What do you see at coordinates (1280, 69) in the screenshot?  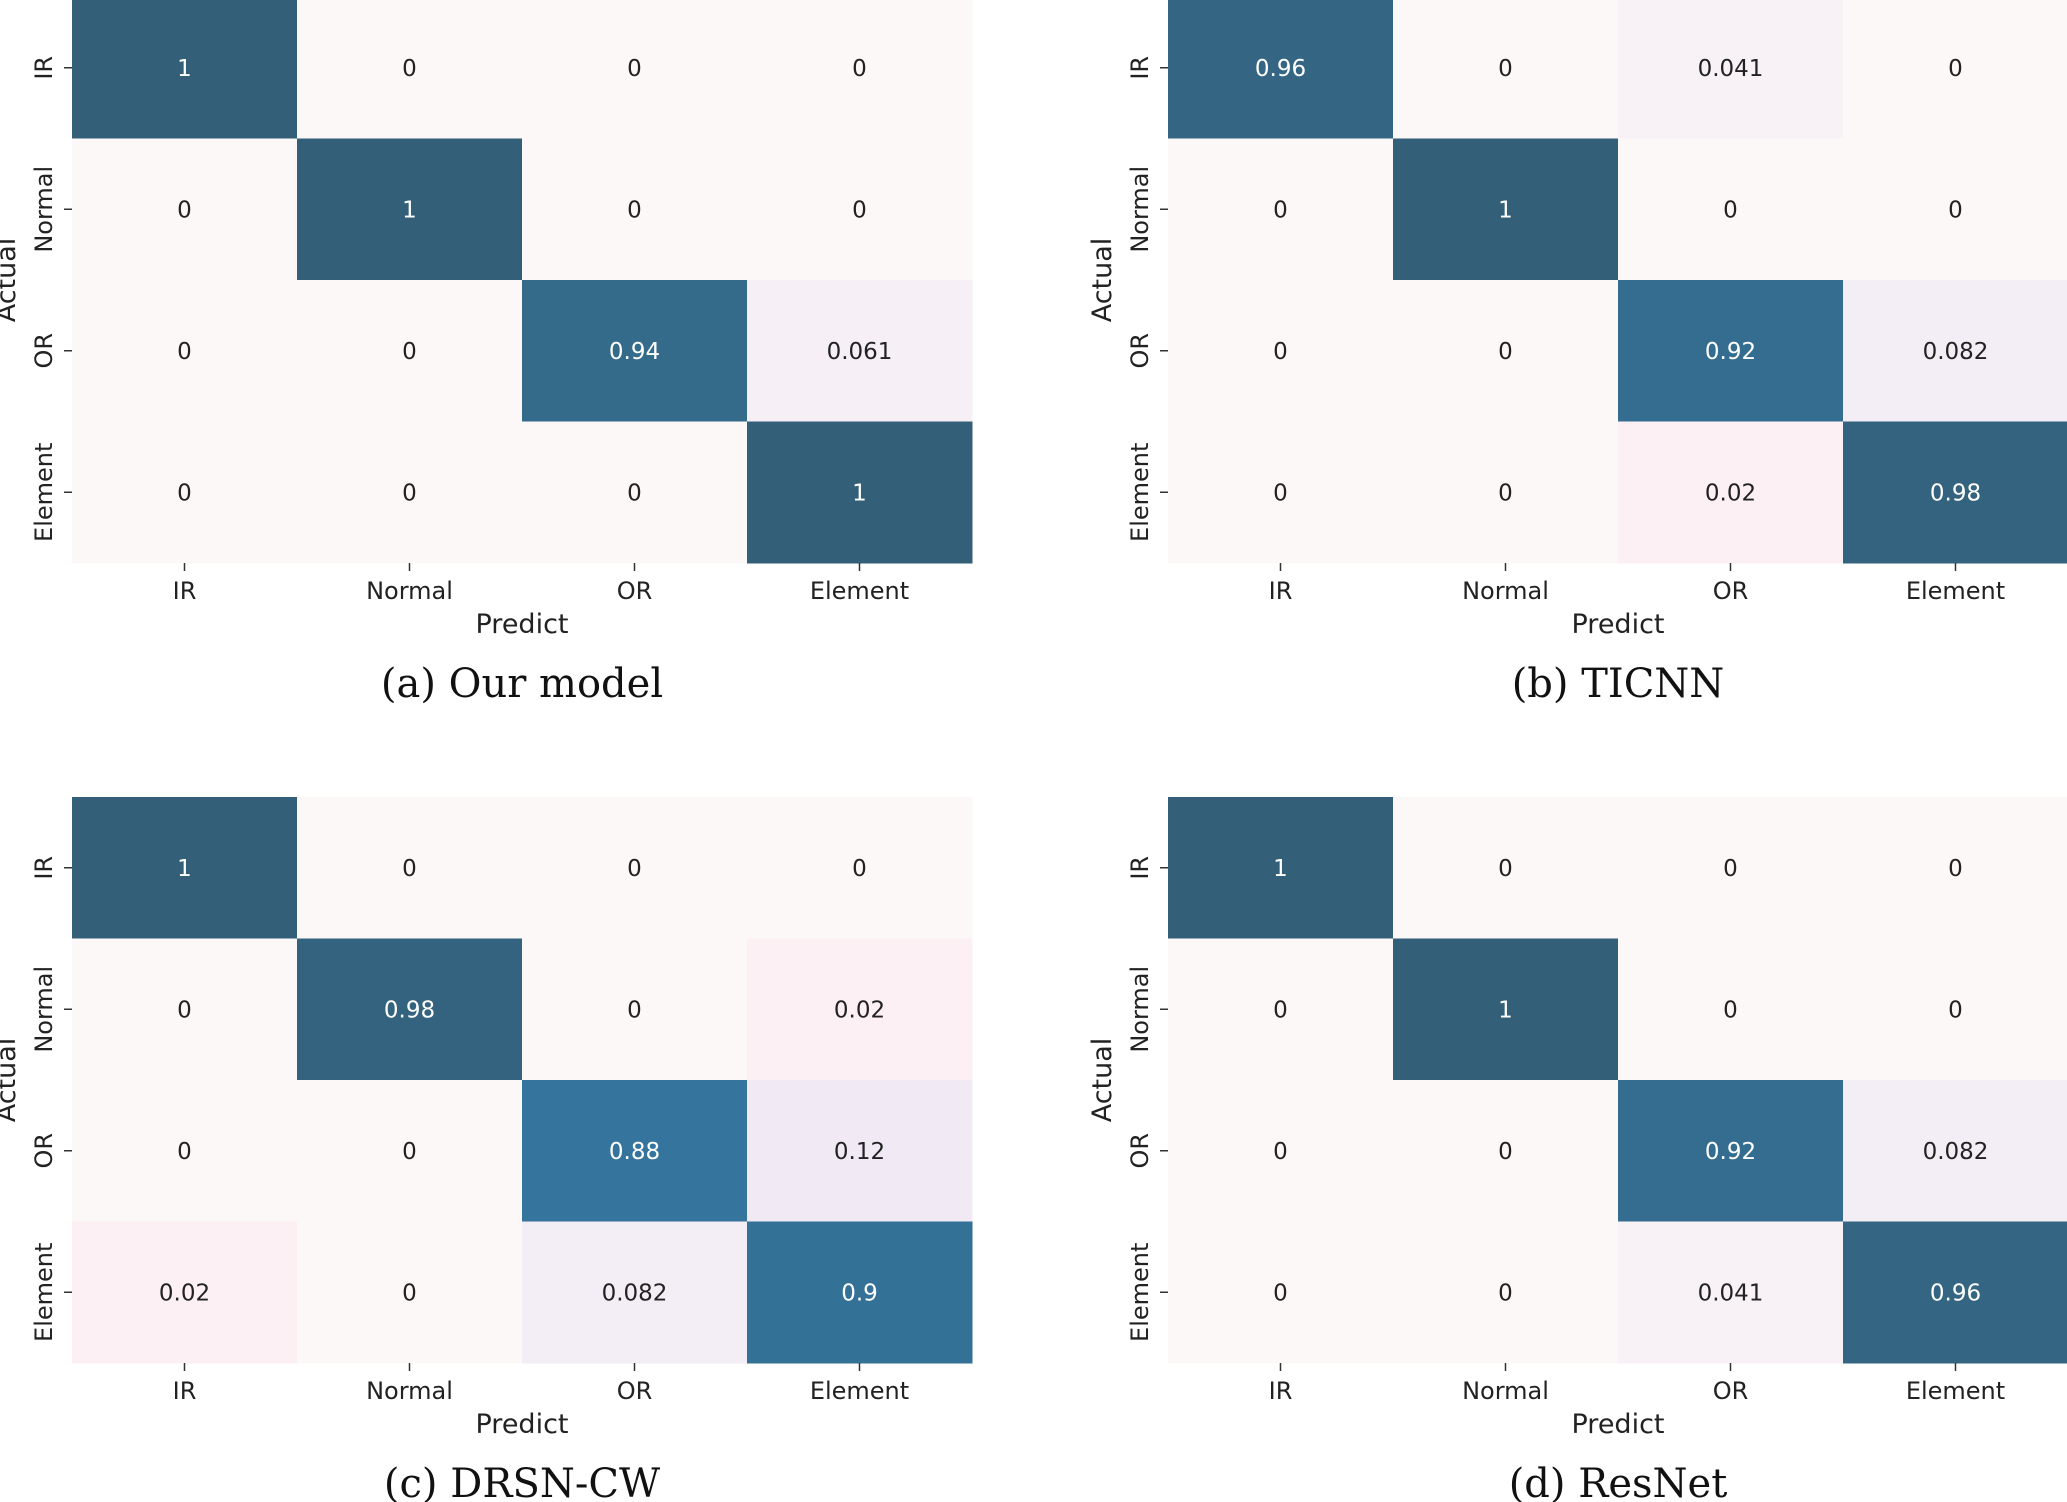 I see `cell-value-label: 0.96` at bounding box center [1280, 69].